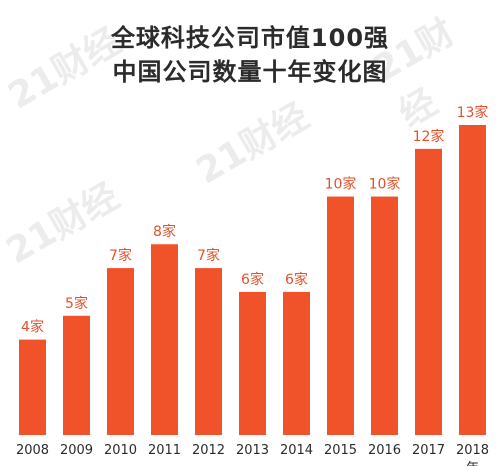  What do you see at coordinates (32, 387) in the screenshot?
I see `bar-2008` at bounding box center [32, 387].